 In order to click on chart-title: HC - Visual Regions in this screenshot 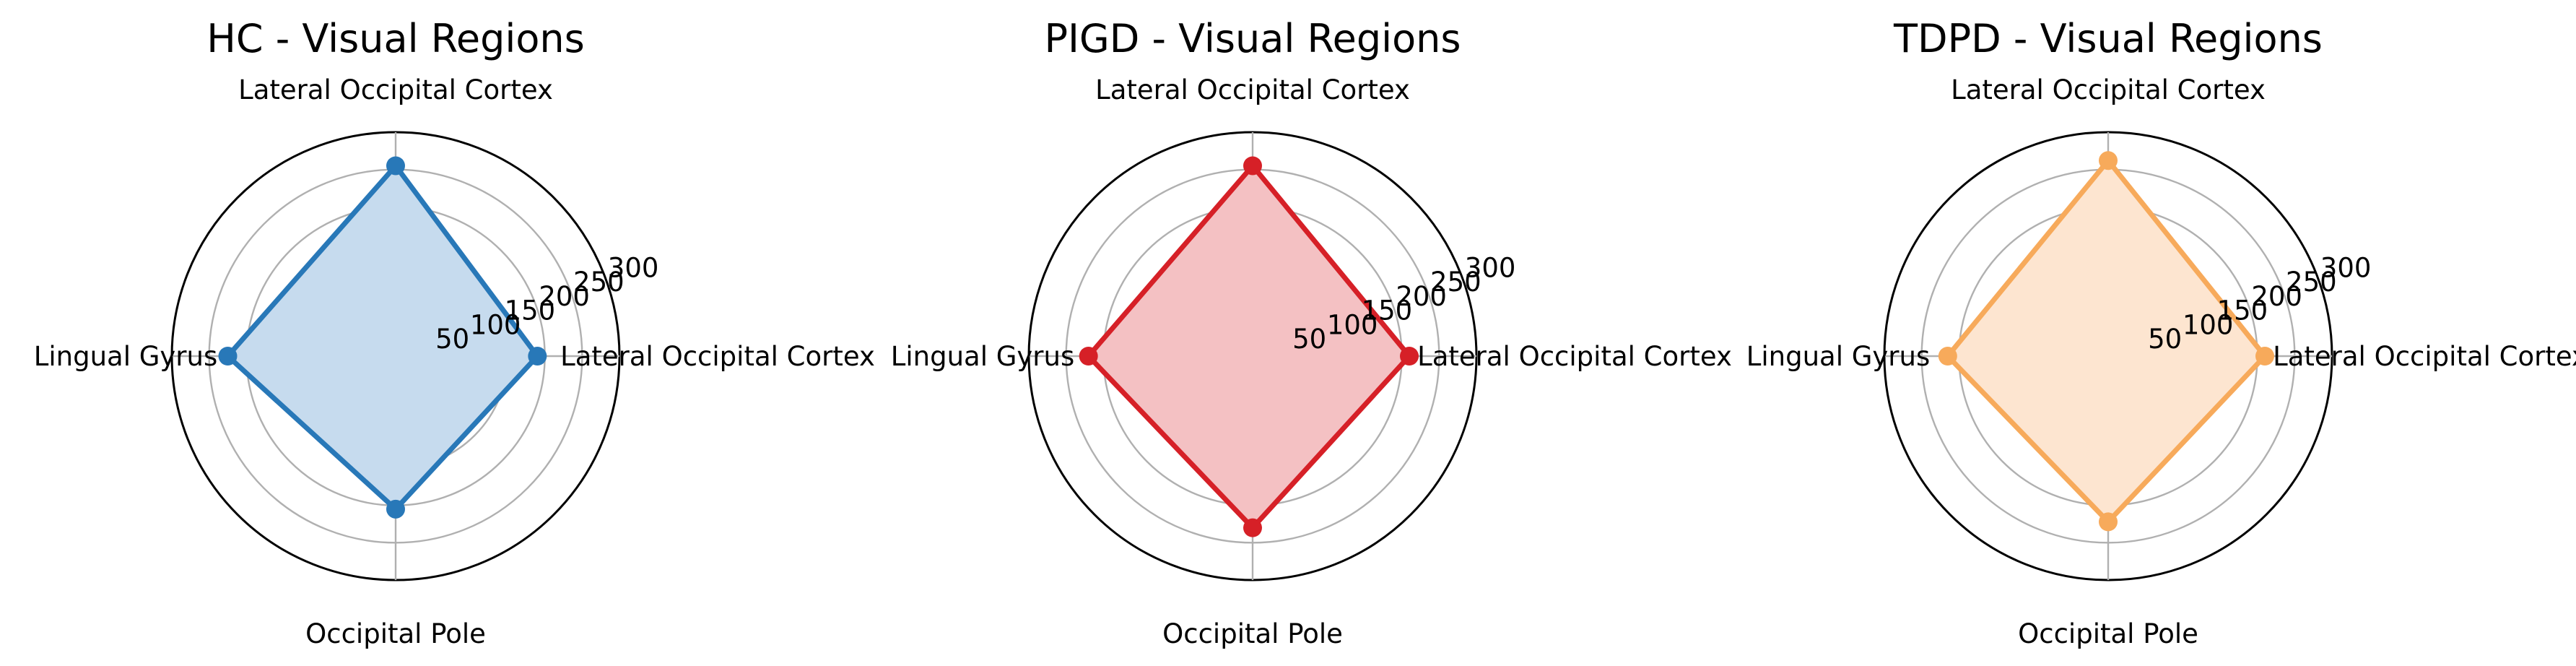, I will do `click(395, 38)`.